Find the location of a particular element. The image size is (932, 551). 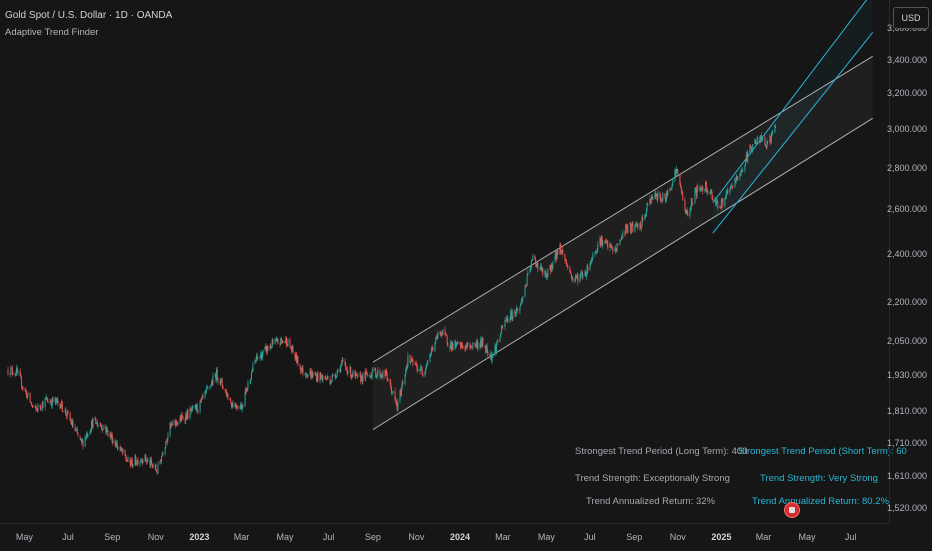

short-term-period: Strongest Trend Period (Short Term): 60 is located at coordinates (822, 451).